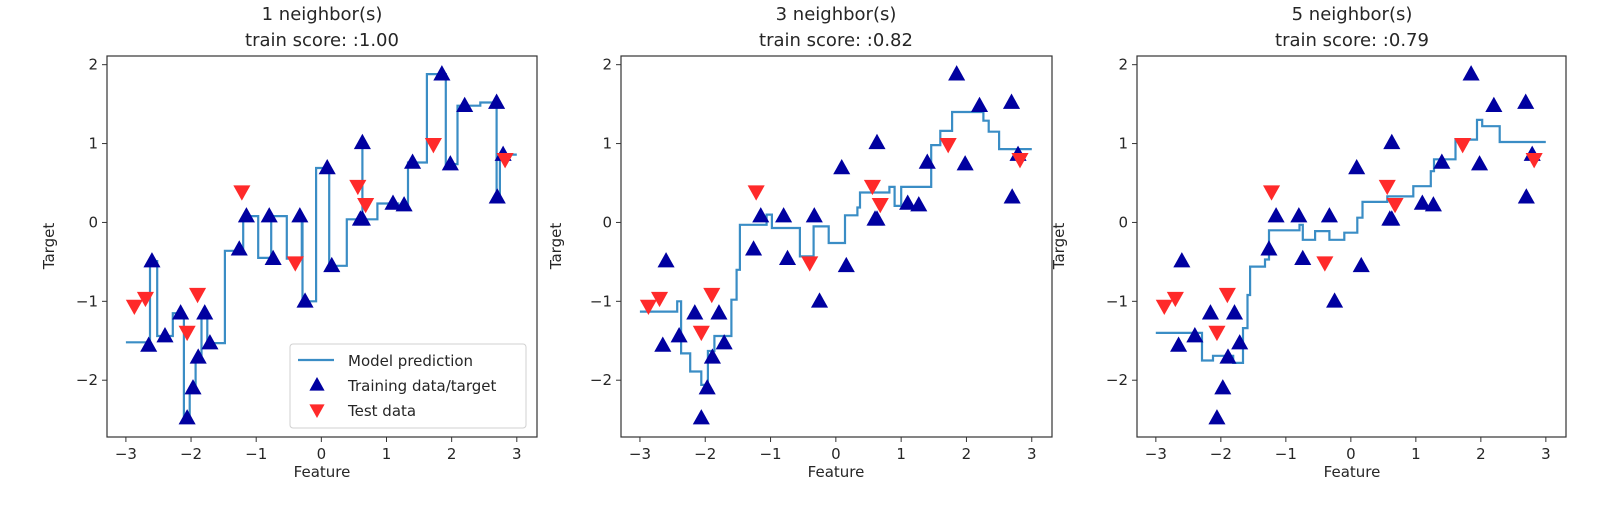 Image resolution: width=1600 pixels, height=506 pixels. What do you see at coordinates (322, 14) in the screenshot?
I see `subplot-title-line-1: 1 neighbor(s)` at bounding box center [322, 14].